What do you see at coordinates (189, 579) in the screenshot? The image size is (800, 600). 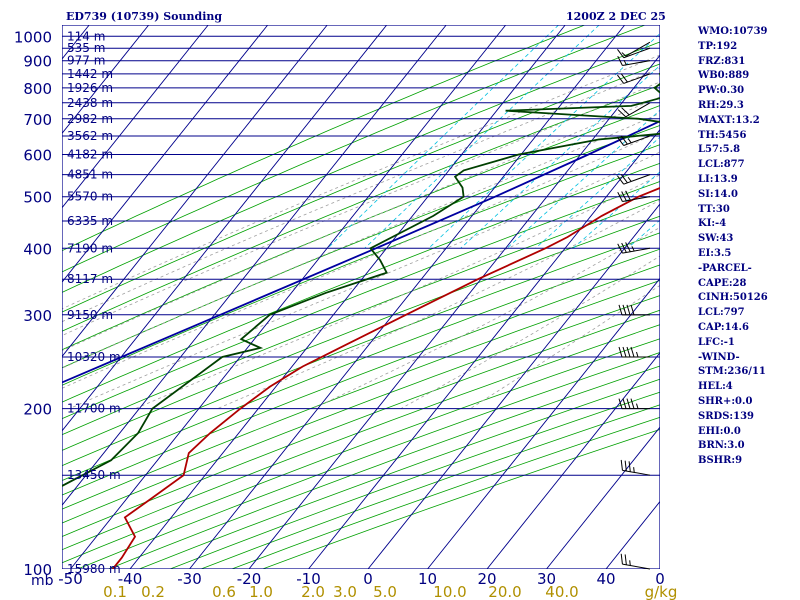 I see `temperature-tick-label: -30` at bounding box center [189, 579].